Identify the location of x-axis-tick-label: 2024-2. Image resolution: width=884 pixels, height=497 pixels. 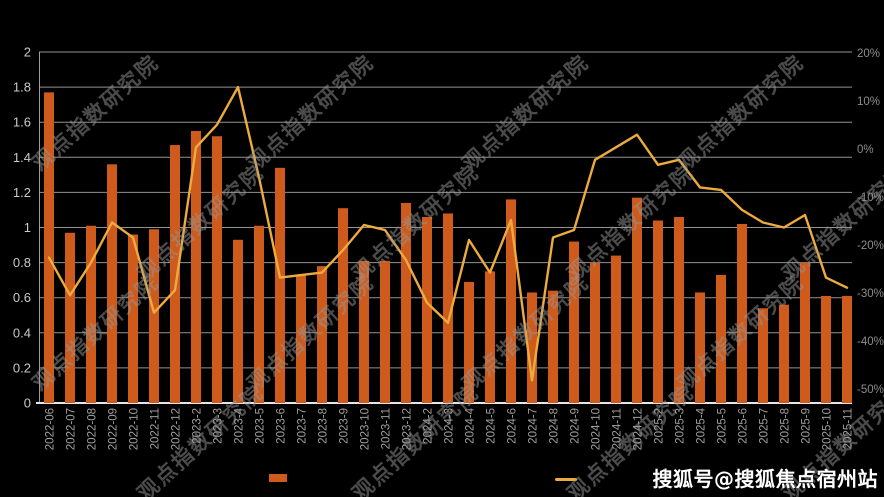
(429, 426).